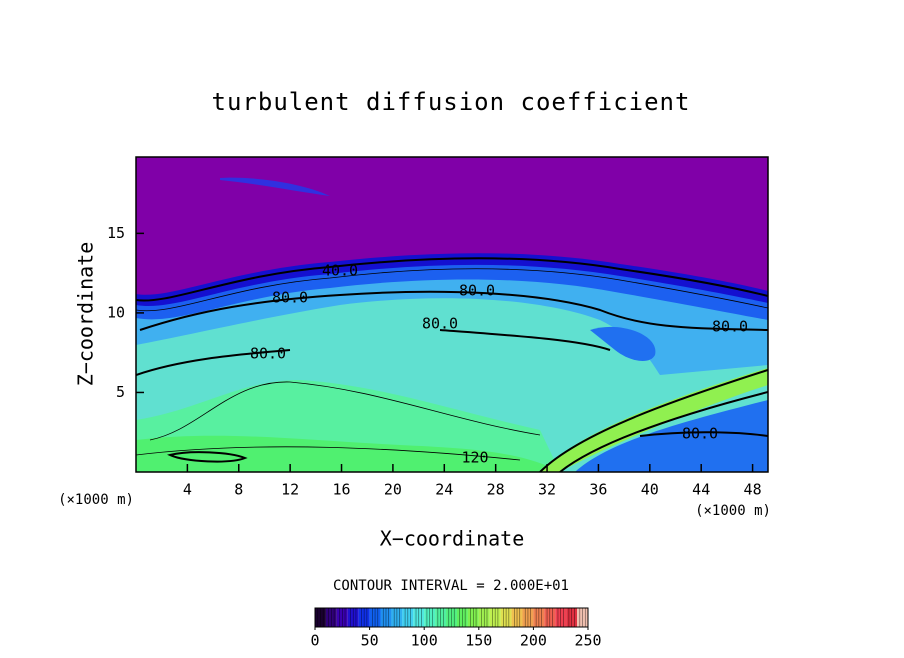  I want to click on colorbar-tick-label: 200, so click(533, 641).